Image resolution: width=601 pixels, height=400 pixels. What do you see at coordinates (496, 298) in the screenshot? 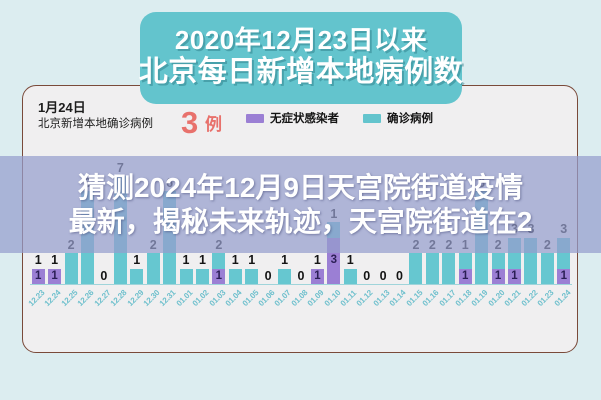
I see `axis-tick-label: 01.20` at bounding box center [496, 298].